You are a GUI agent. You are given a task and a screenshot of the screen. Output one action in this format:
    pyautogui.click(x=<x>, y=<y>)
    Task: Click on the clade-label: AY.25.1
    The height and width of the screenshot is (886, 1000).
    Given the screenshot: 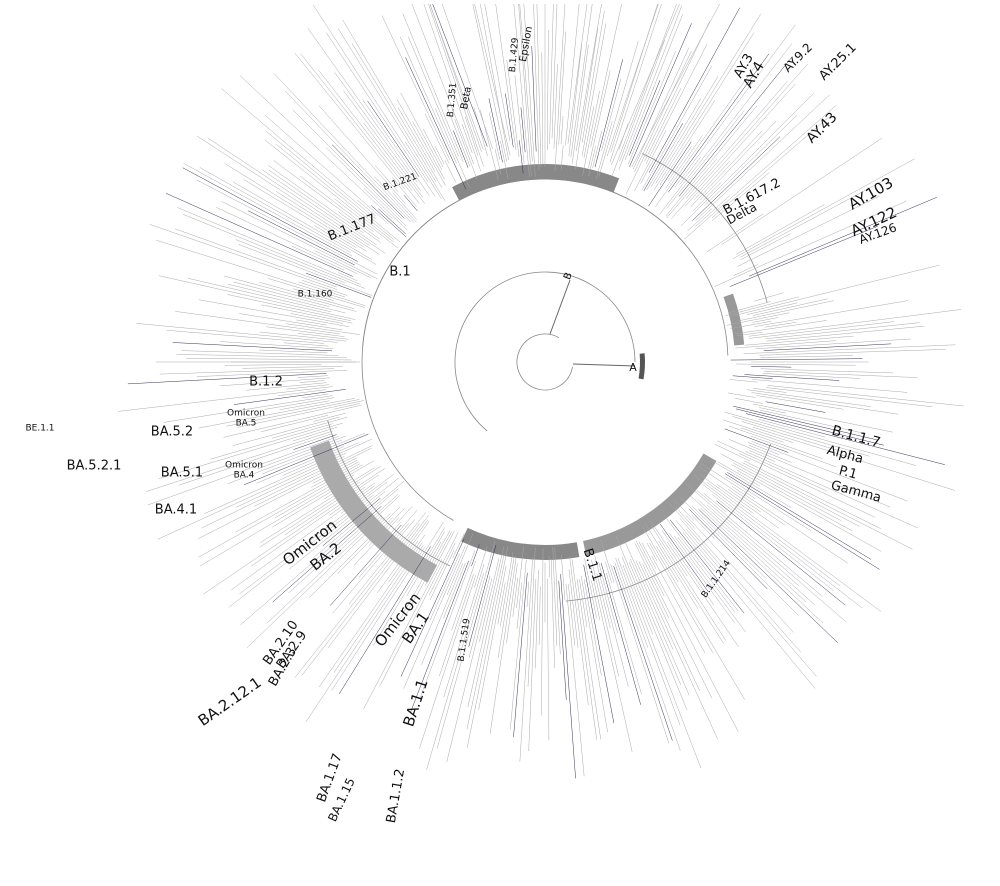 What is the action you would take?
    pyautogui.click(x=837, y=61)
    